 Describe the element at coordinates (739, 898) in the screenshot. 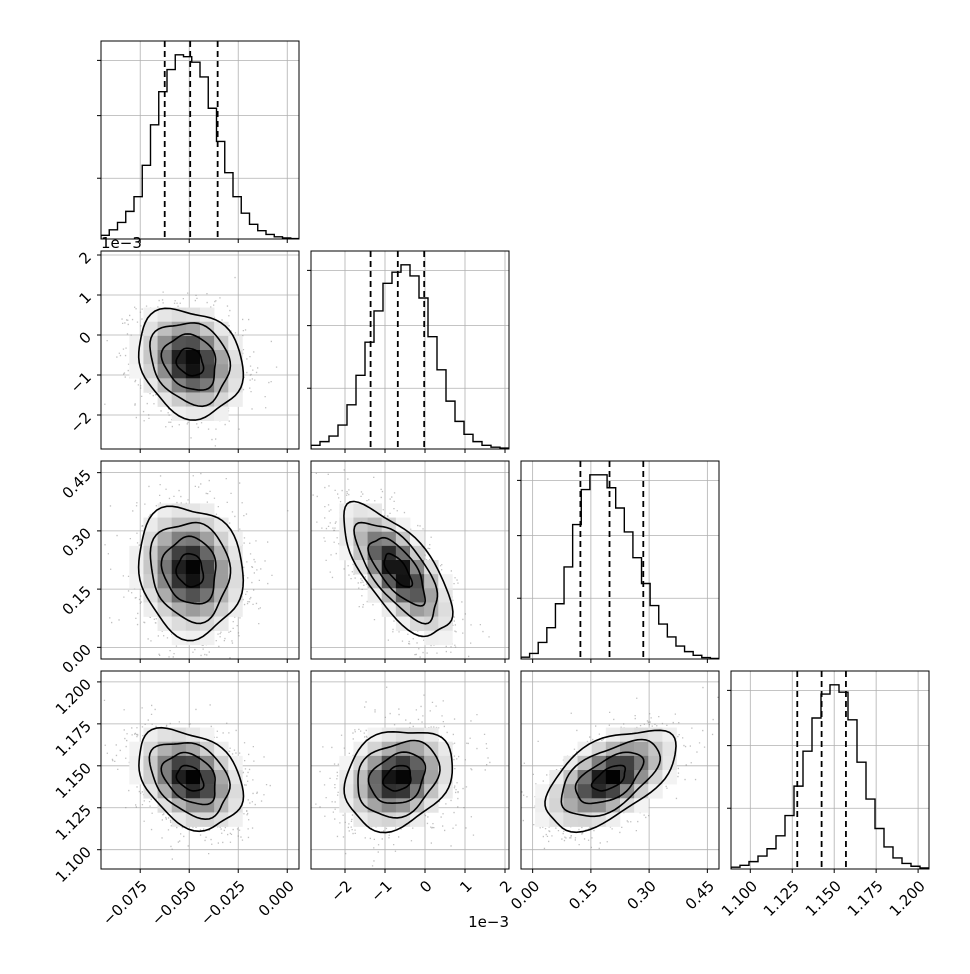

I see `x-tick-label: 1.100` at that location.